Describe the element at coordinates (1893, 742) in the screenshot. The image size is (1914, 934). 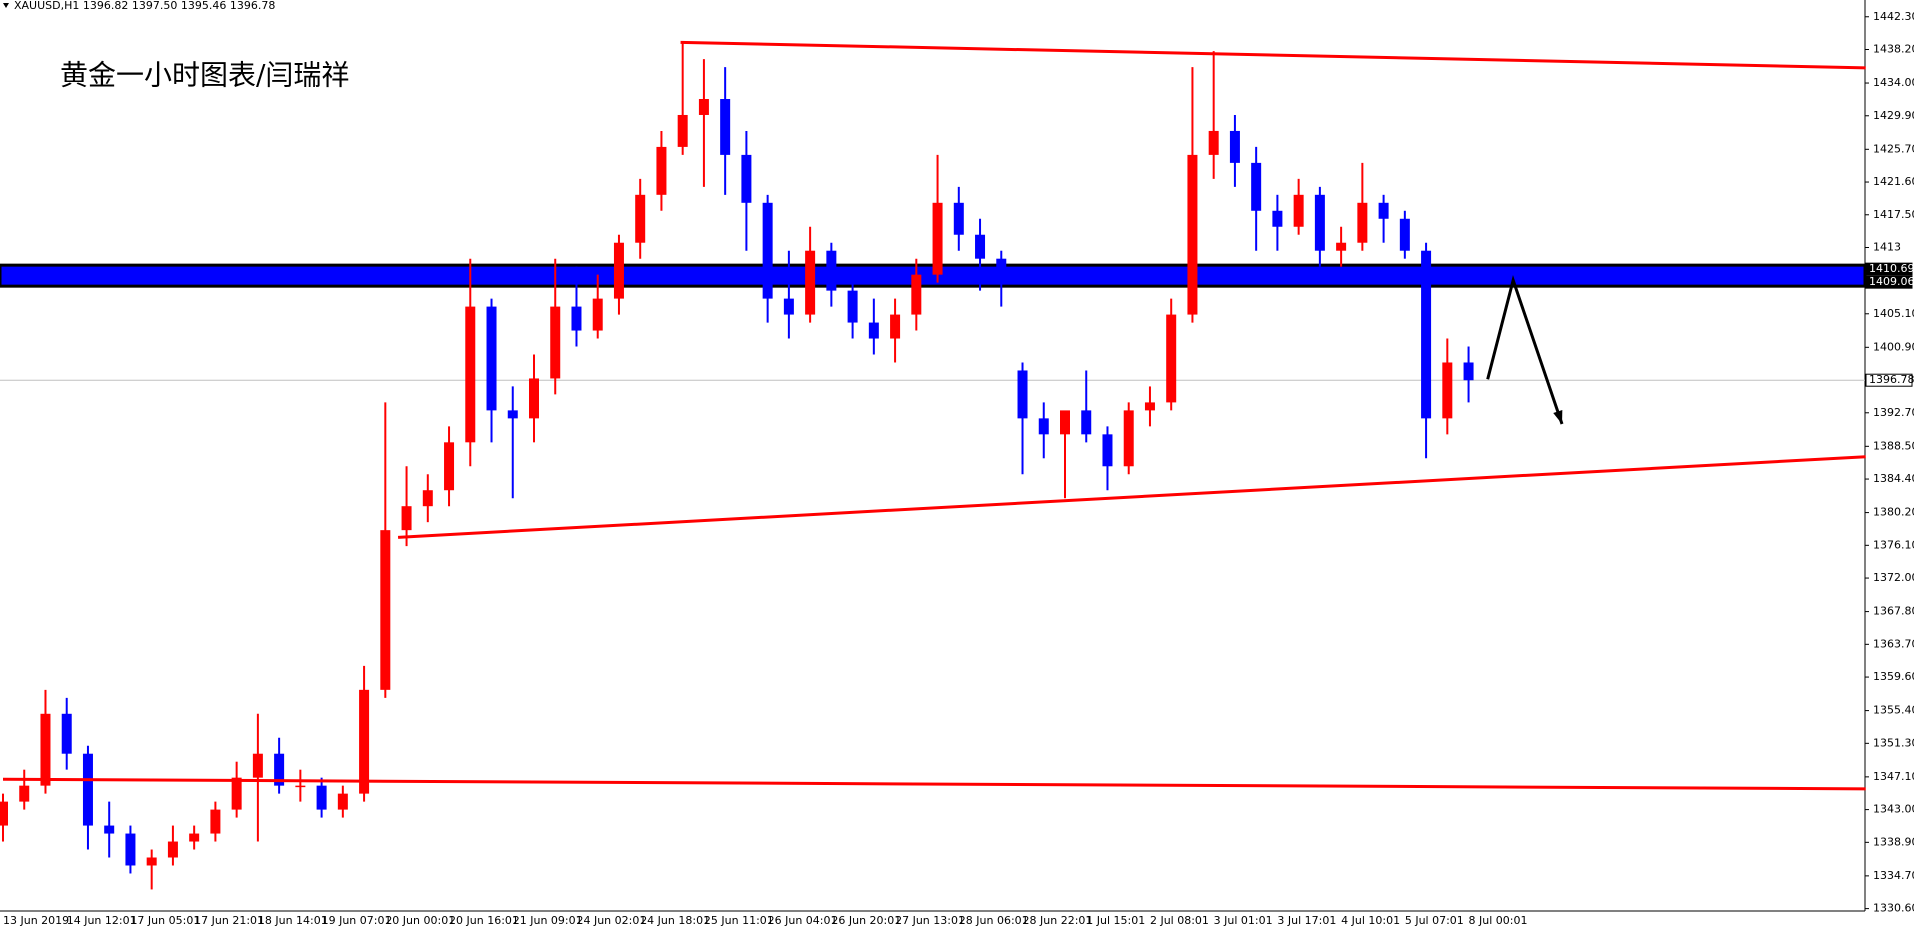
I see `y-tick-label: 1351.30` at that location.